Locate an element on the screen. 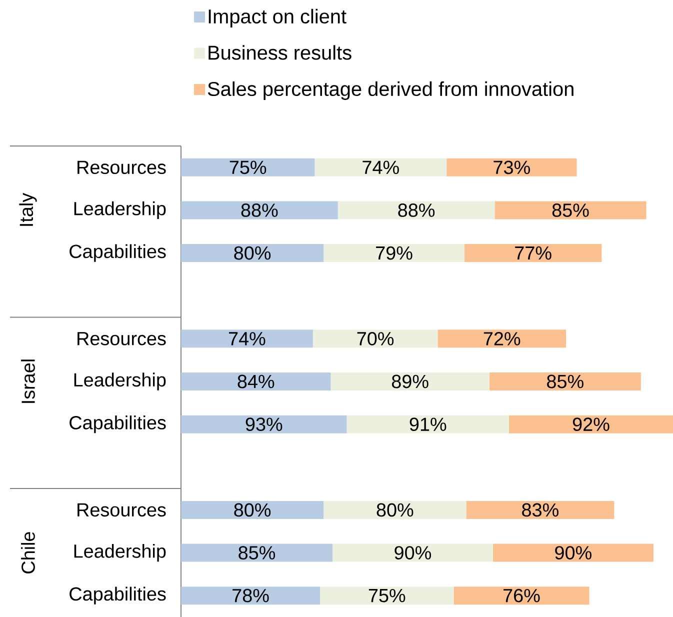  data-label: 72% is located at coordinates (502, 339).